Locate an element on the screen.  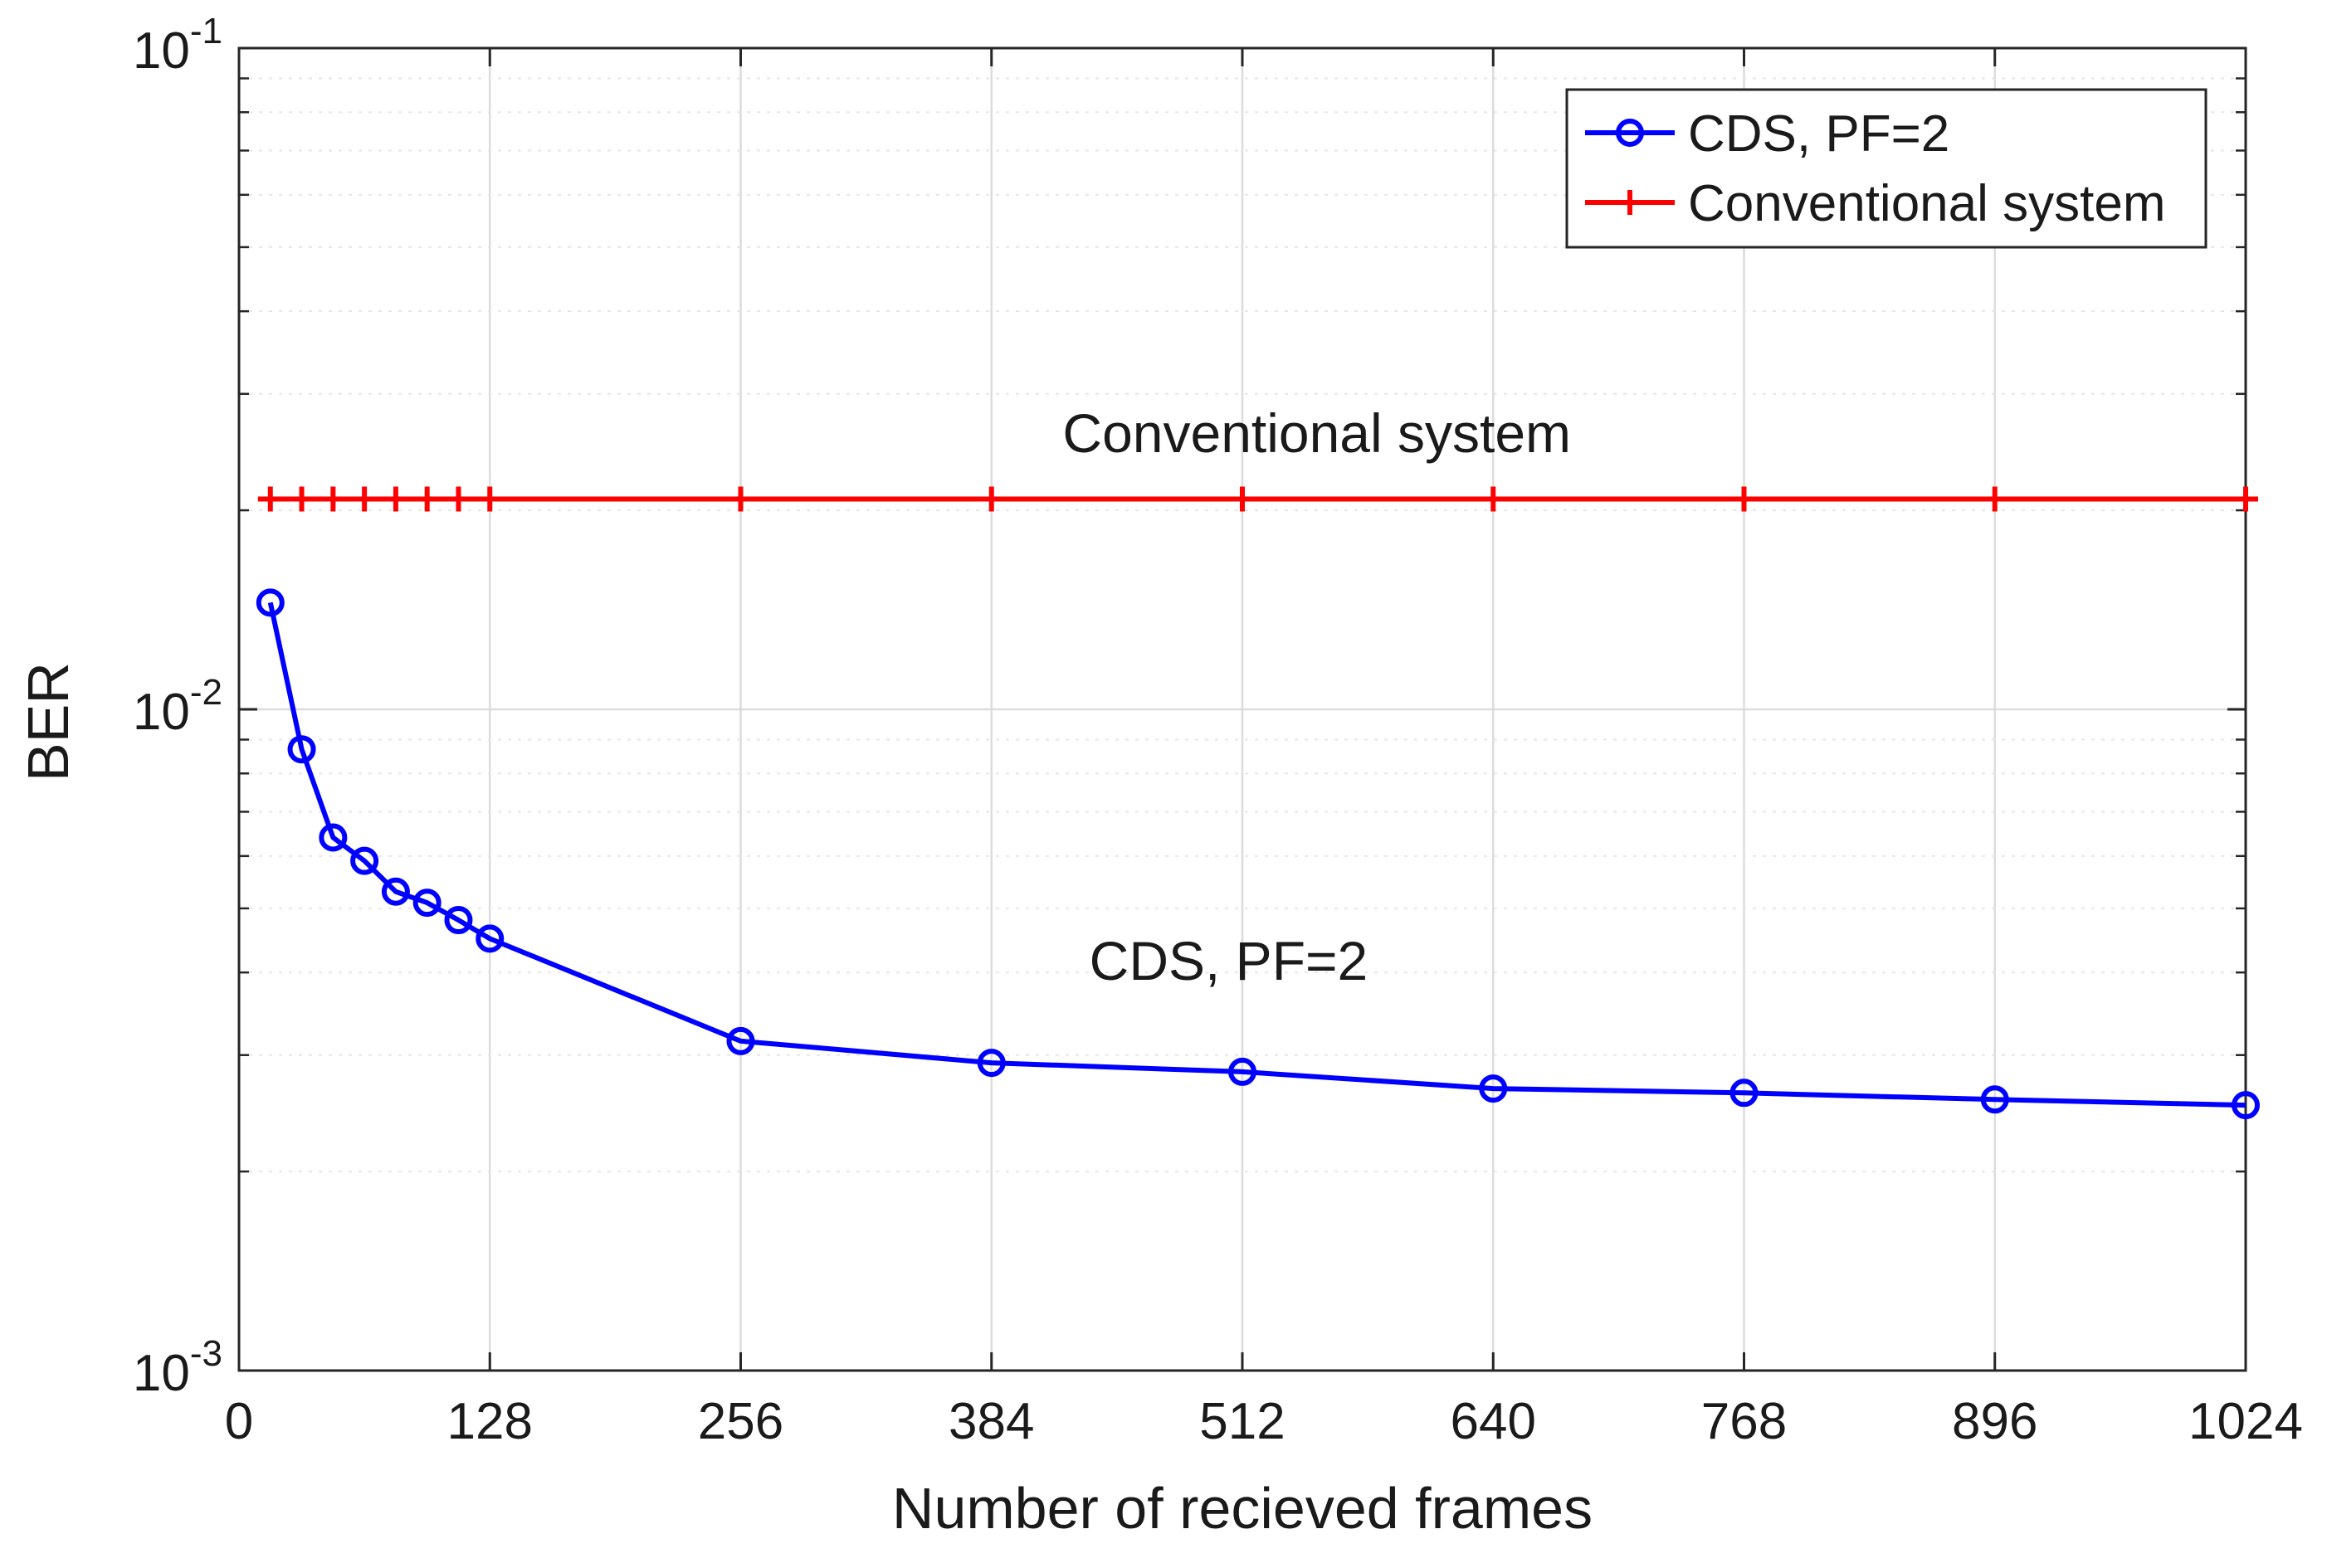
x-tick-label: 1024 is located at coordinates (2245, 1421).